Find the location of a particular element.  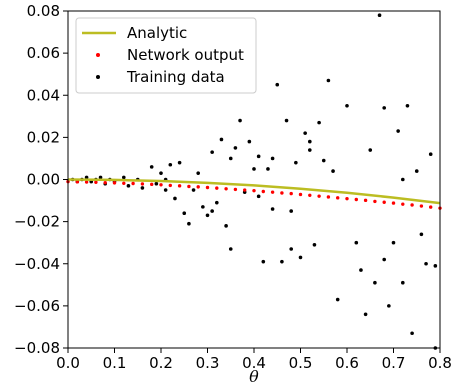

legend-training-data-swatch is located at coordinates (98, 77).